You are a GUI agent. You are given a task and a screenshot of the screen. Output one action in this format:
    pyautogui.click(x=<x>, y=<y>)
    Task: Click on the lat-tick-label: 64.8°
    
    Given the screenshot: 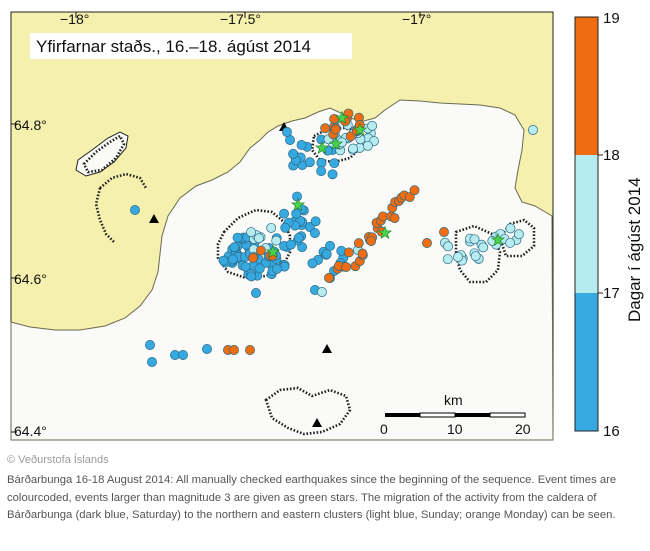 What is the action you would take?
    pyautogui.click(x=30, y=125)
    